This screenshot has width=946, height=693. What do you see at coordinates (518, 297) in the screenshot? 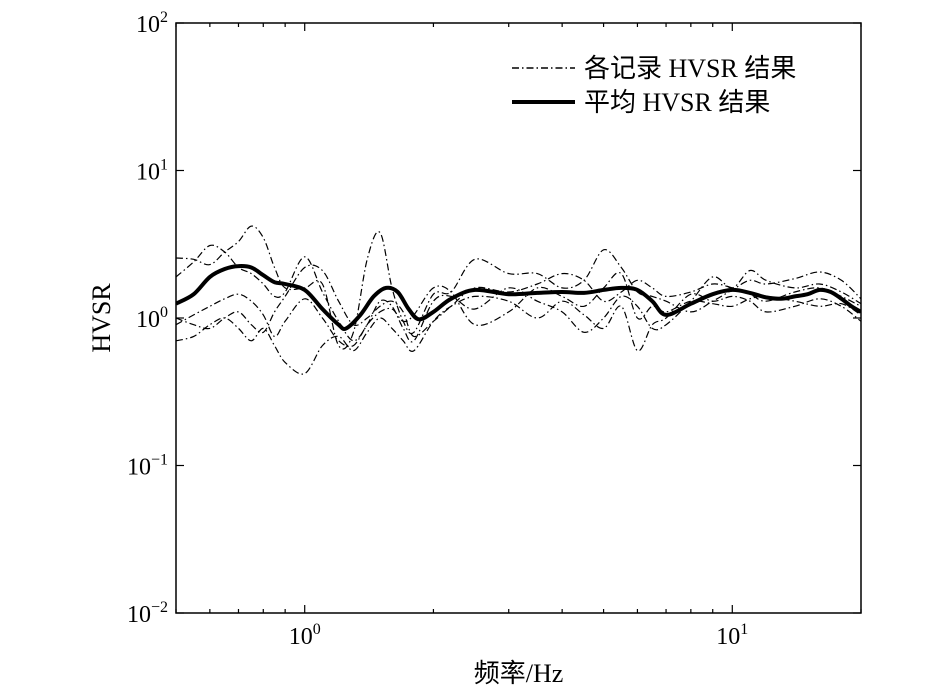
I see `average-hvsr-line` at bounding box center [518, 297].